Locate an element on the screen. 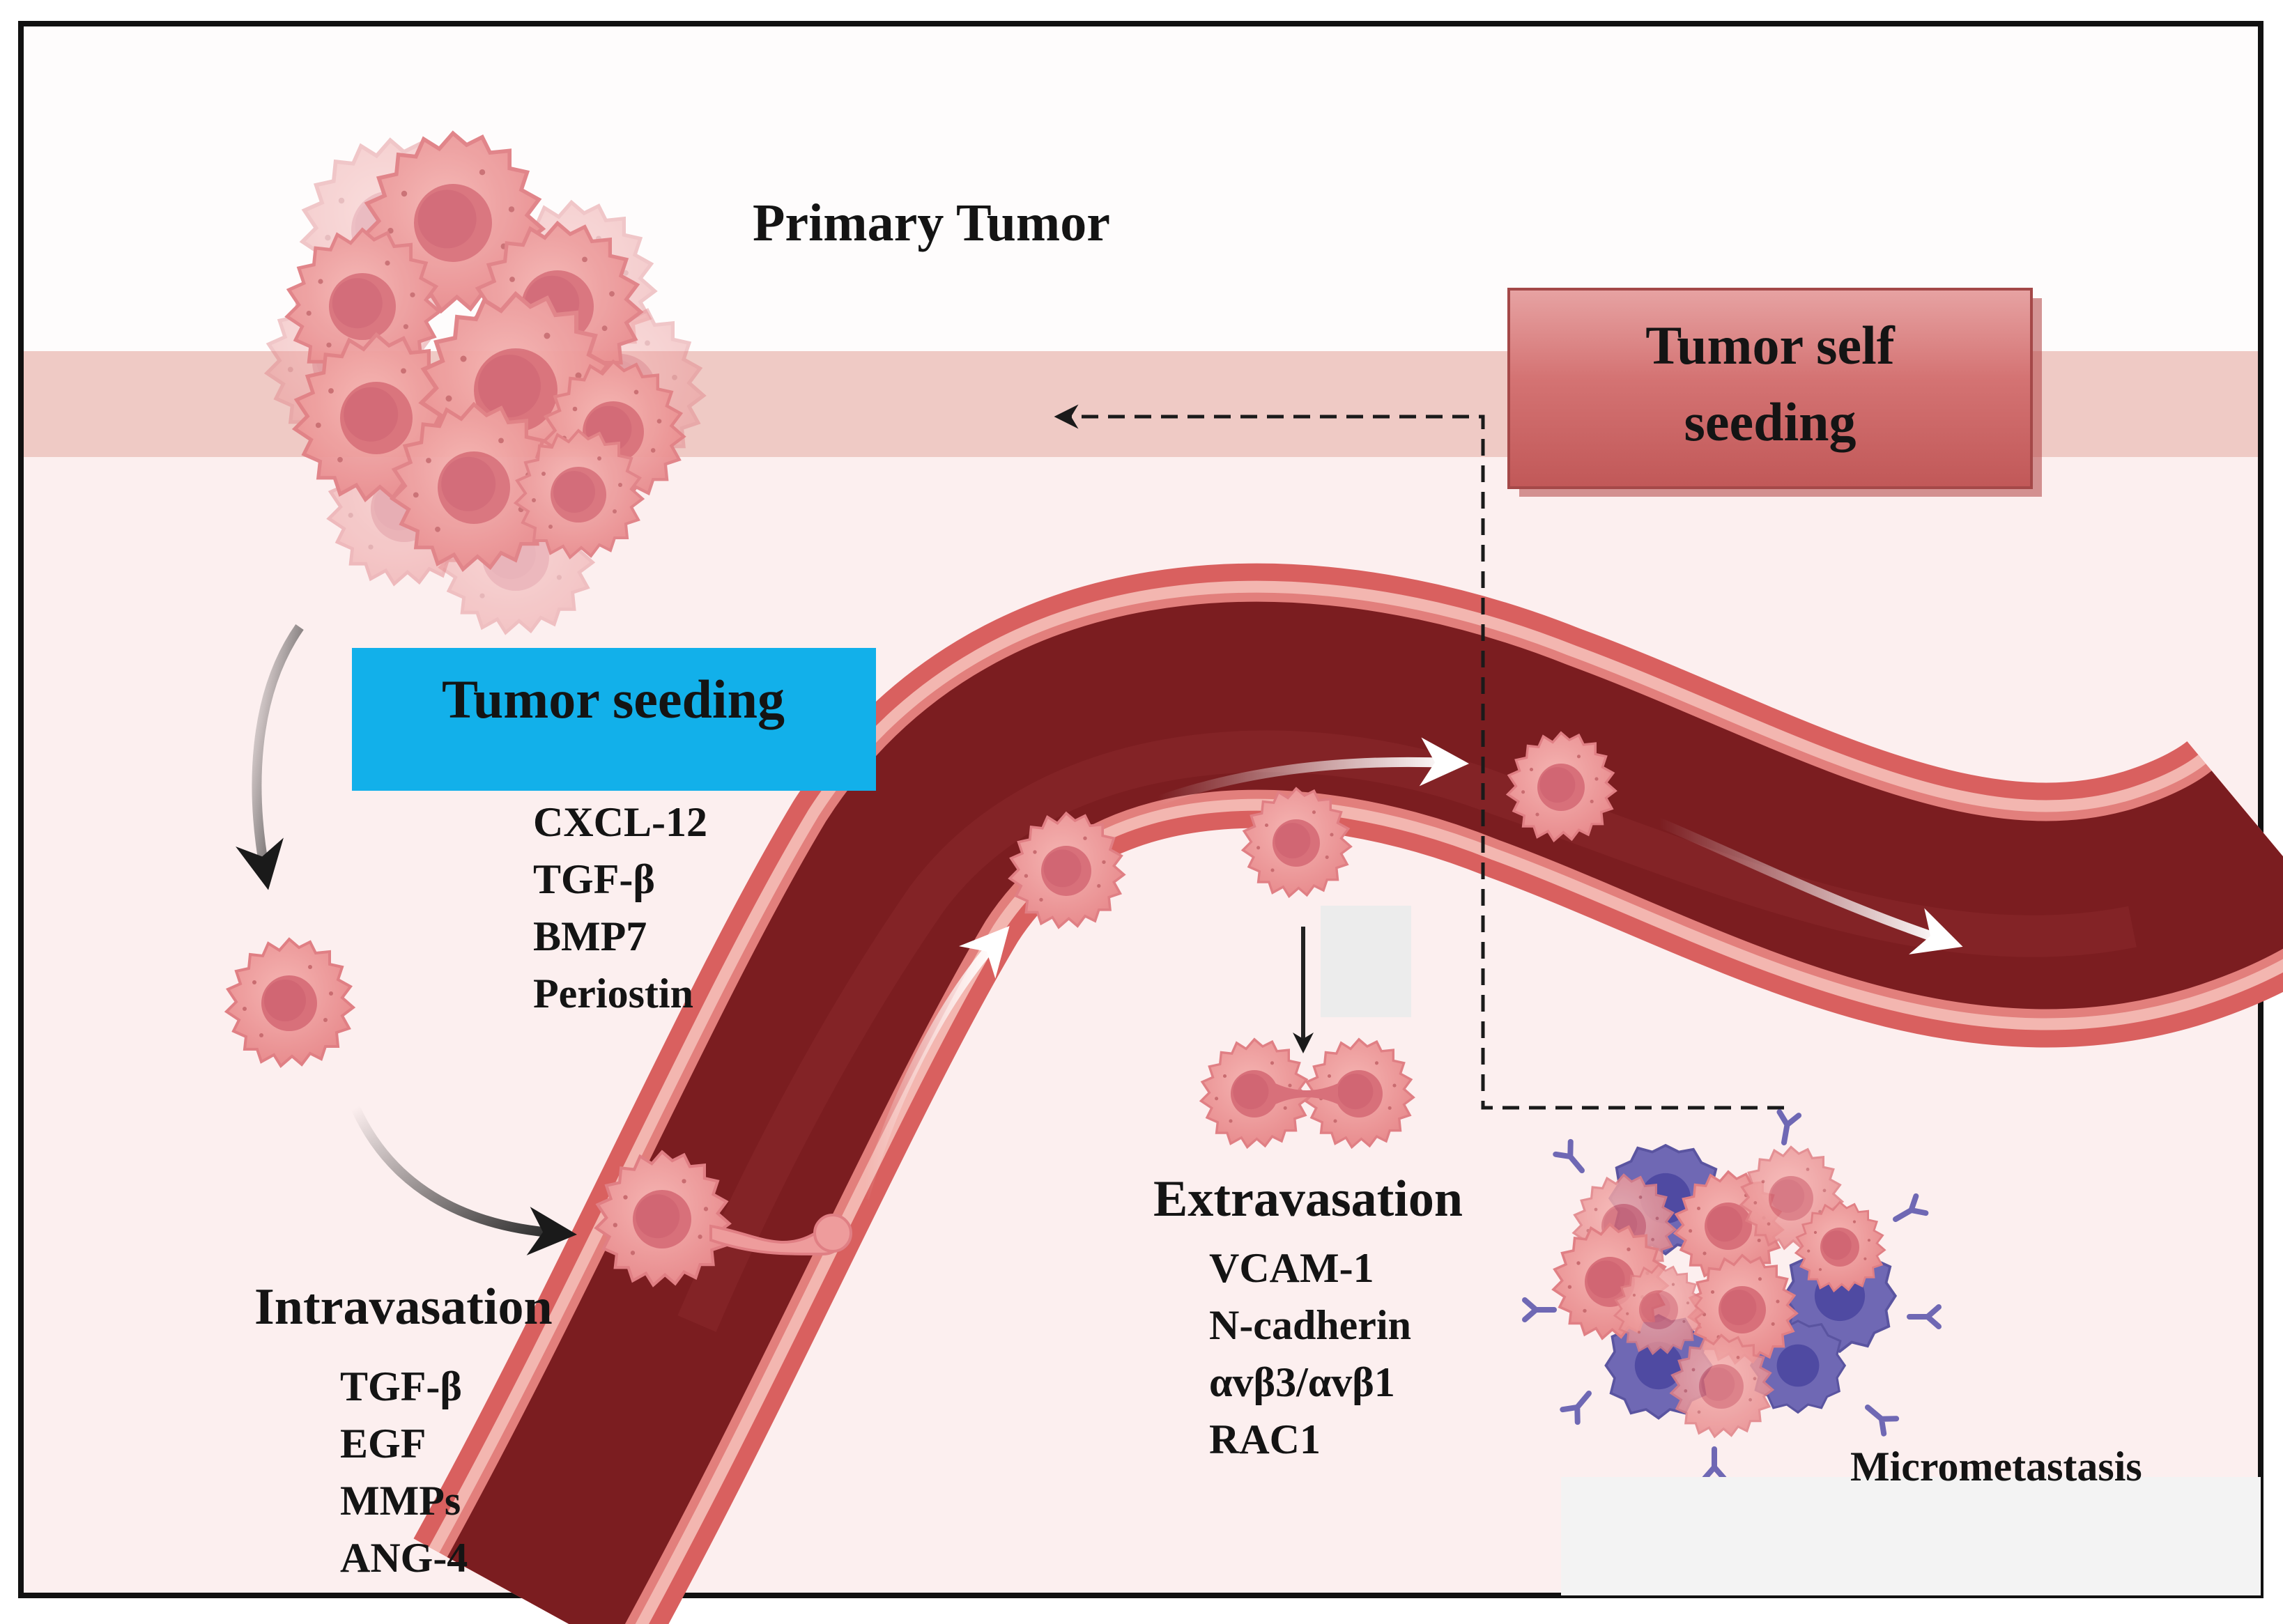  self-seeding-box: Tumor self seeding is located at coordinates (1775, 393).